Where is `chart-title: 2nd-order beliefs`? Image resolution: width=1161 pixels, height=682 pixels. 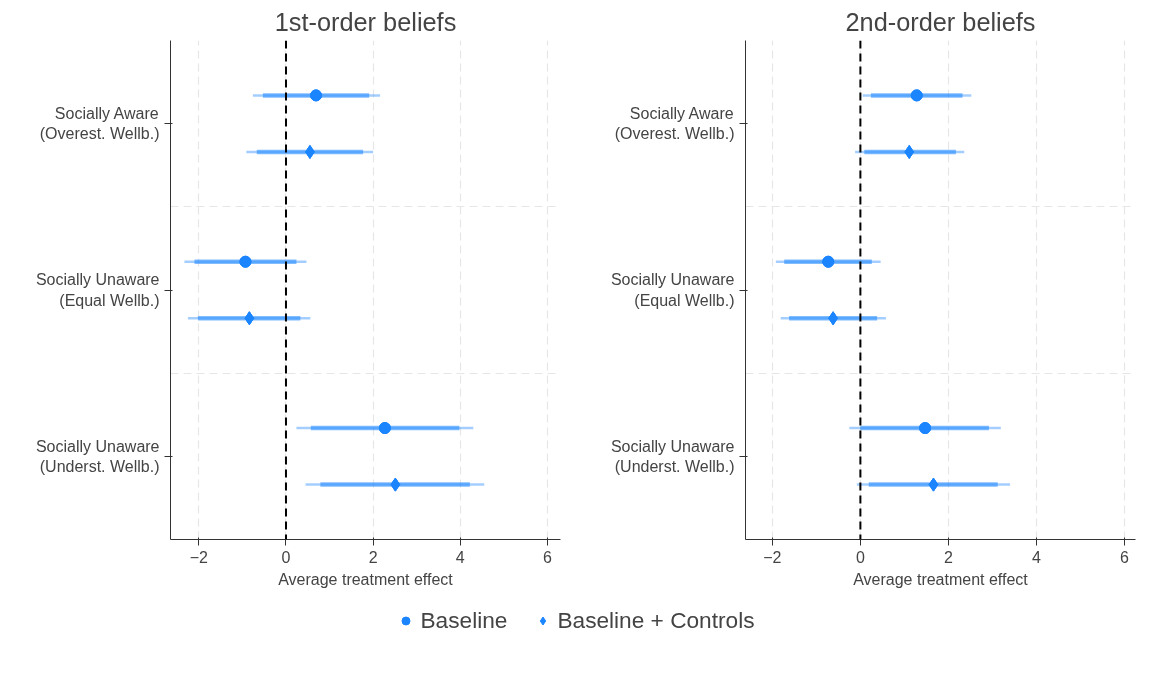 chart-title: 2nd-order beliefs is located at coordinates (940, 21).